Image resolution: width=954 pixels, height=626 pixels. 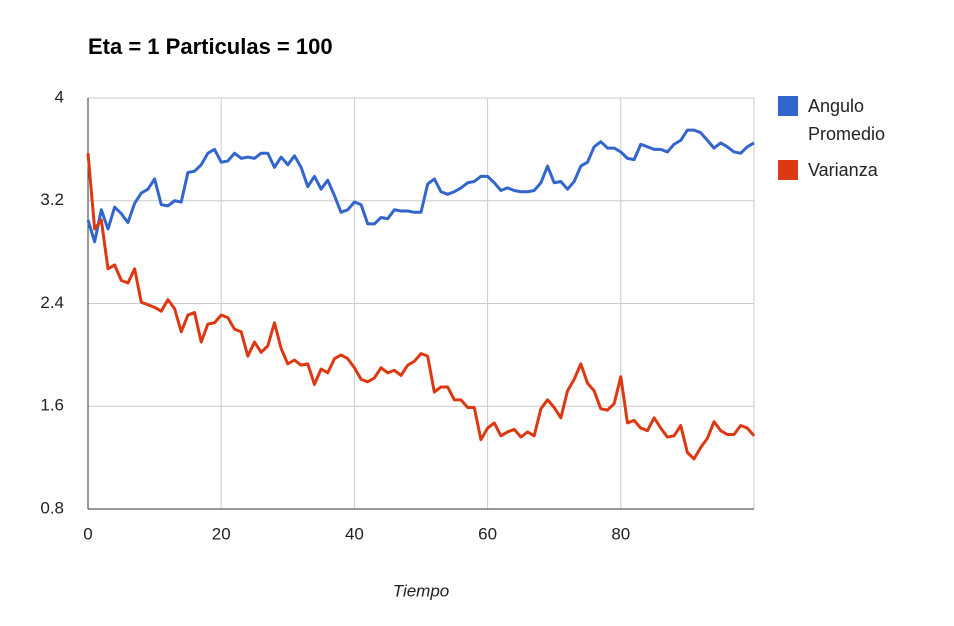 I want to click on x-tick-label: 40, so click(x=354, y=533).